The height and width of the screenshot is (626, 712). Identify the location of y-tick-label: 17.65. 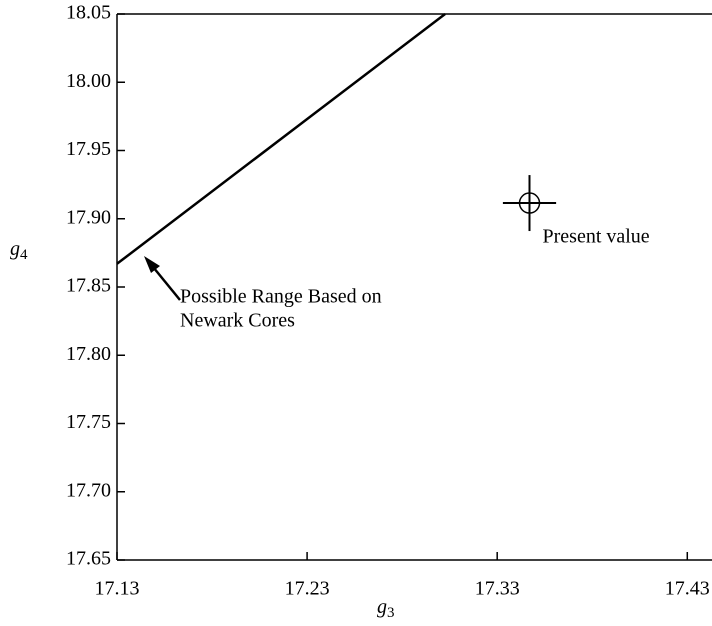
(88, 559).